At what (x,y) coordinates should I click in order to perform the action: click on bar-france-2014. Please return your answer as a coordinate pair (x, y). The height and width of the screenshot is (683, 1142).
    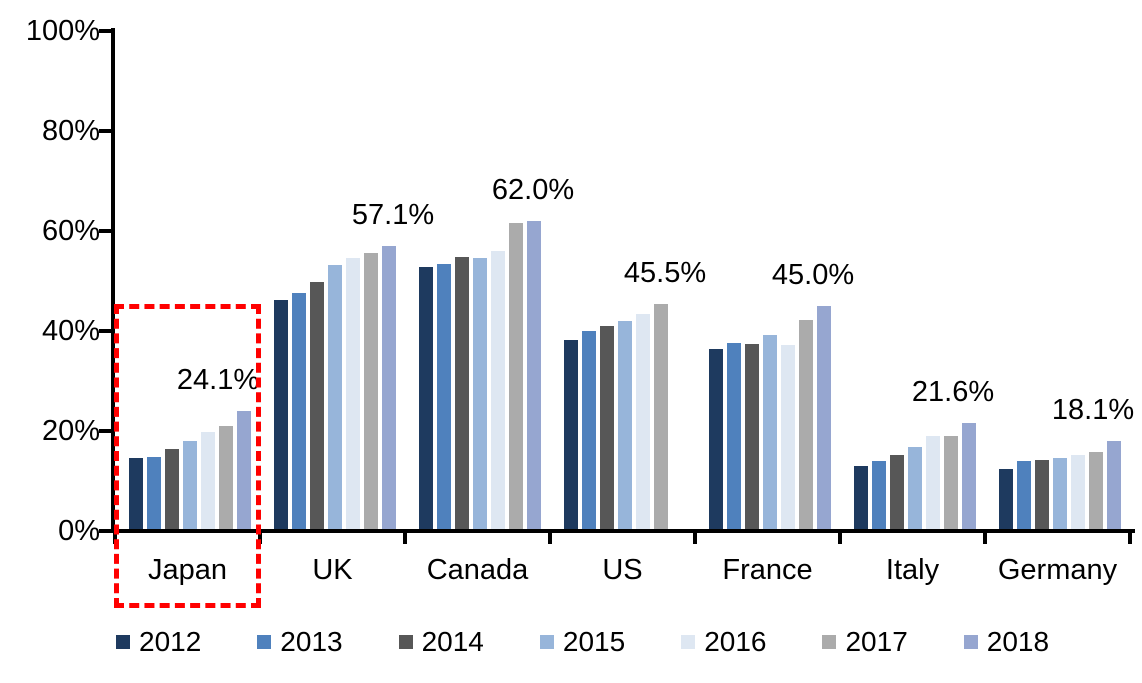
    Looking at the image, I should click on (752, 437).